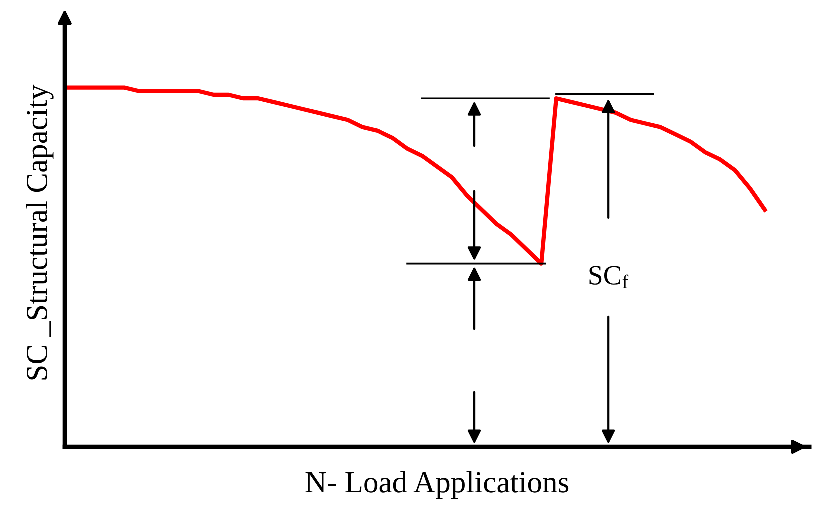 The width and height of the screenshot is (822, 515). I want to click on y-axis-title: SC _Structural Capacity, so click(40, 232).